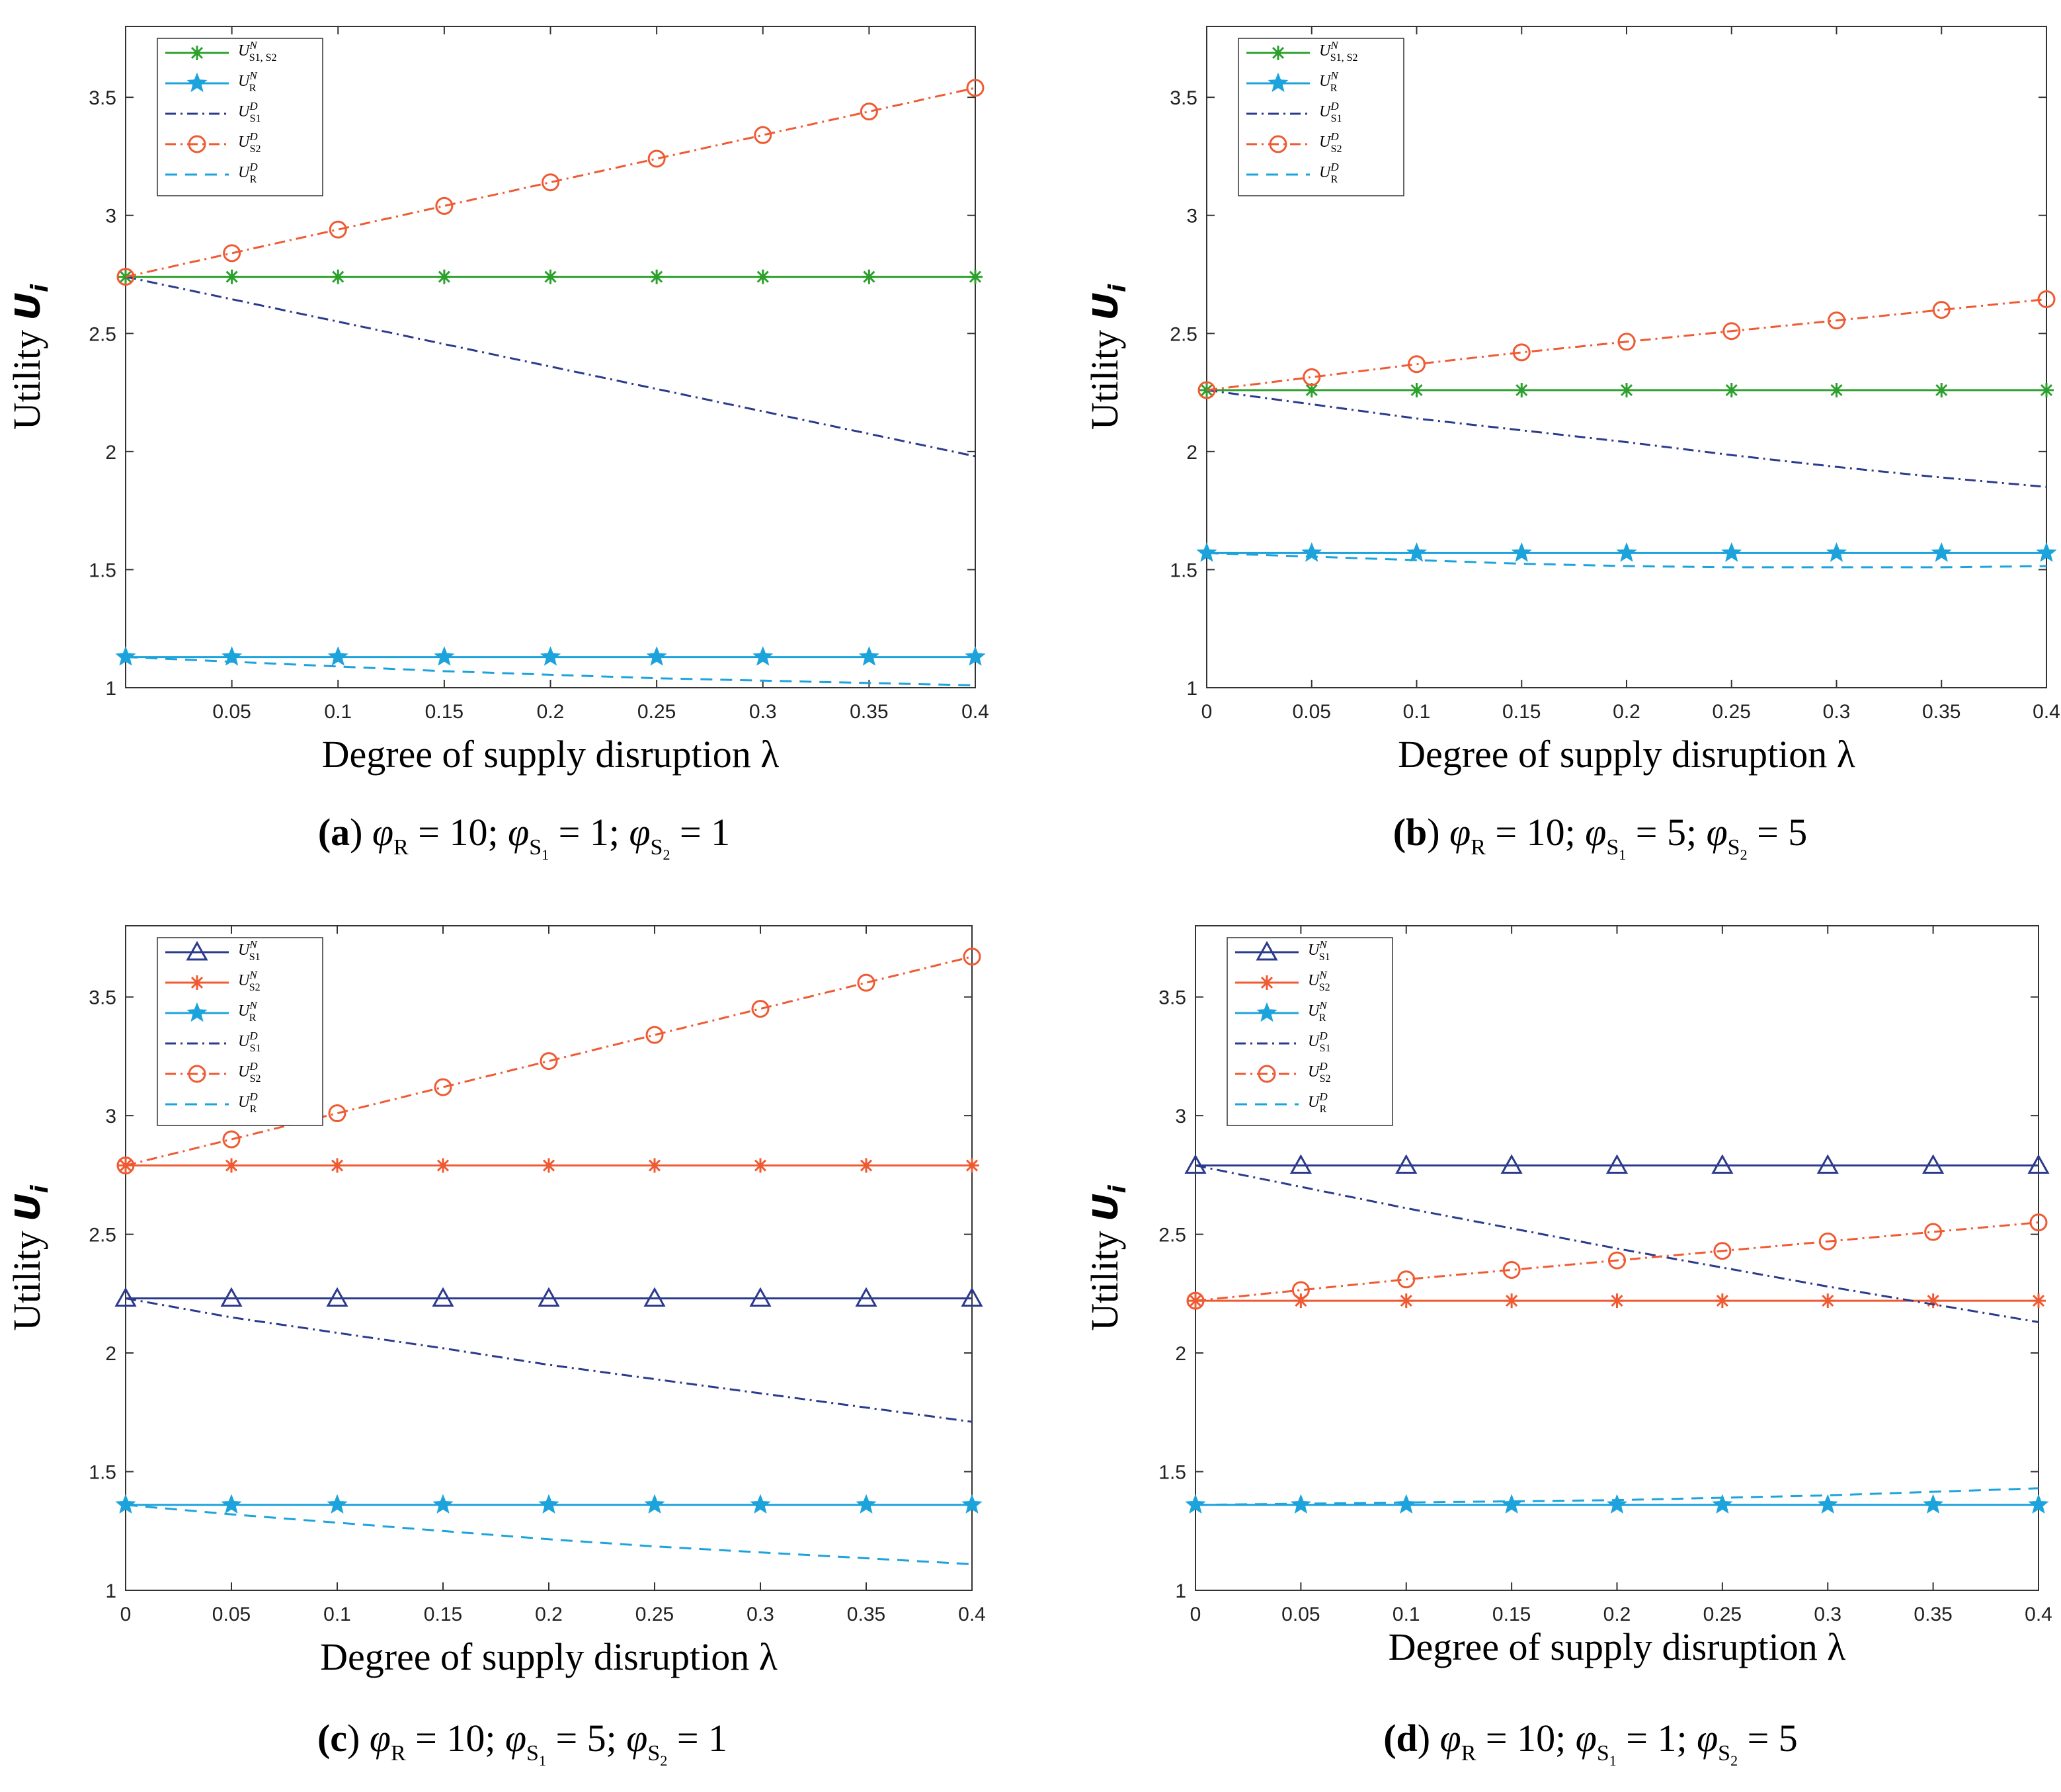  What do you see at coordinates (1195, 1614) in the screenshot?
I see `x-tick-label: 0` at bounding box center [1195, 1614].